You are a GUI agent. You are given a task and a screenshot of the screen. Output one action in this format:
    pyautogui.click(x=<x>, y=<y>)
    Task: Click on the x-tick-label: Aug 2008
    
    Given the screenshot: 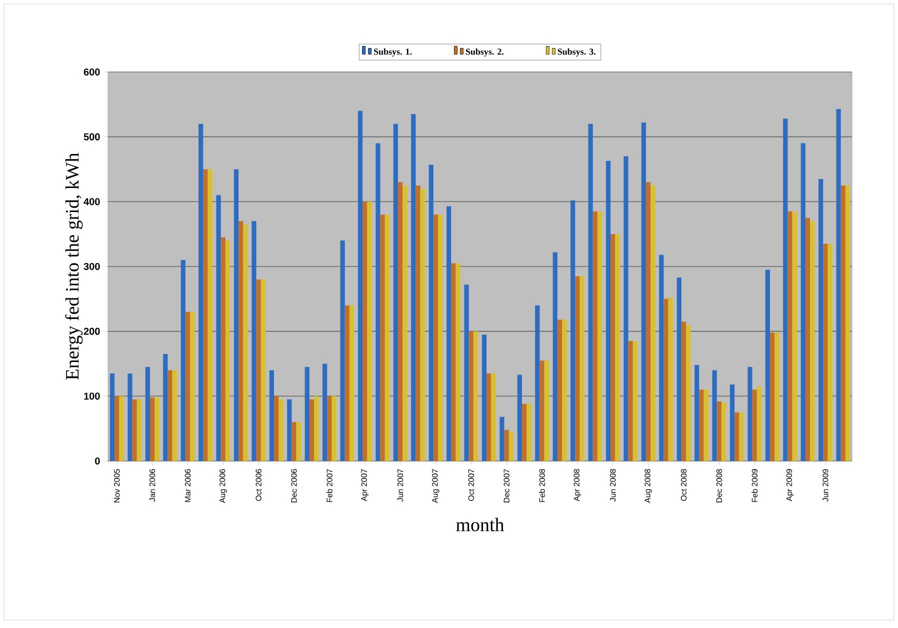 What is the action you would take?
    pyautogui.click(x=648, y=486)
    